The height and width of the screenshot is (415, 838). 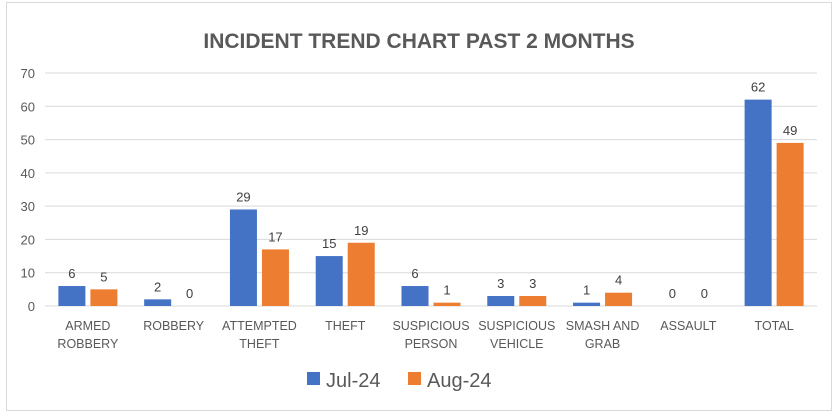 What do you see at coordinates (688, 326) in the screenshot?
I see `x-tick-label: ASSAULT` at bounding box center [688, 326].